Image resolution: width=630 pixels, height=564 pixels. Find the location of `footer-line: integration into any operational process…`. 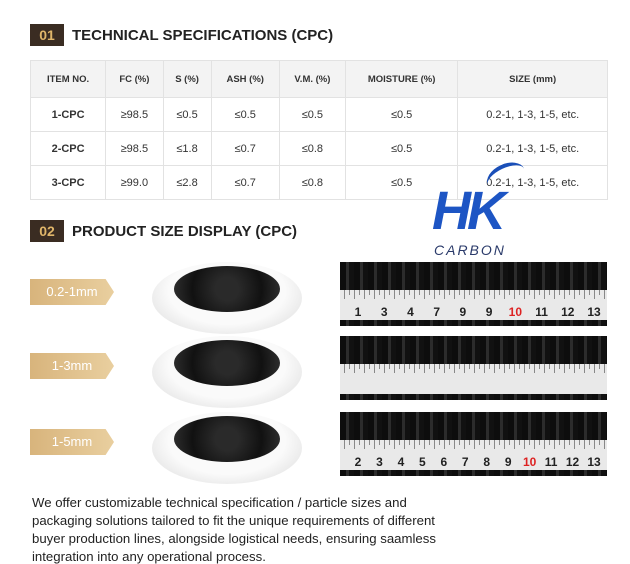

footer-line: integration into any operational process… is located at coordinates (149, 556).